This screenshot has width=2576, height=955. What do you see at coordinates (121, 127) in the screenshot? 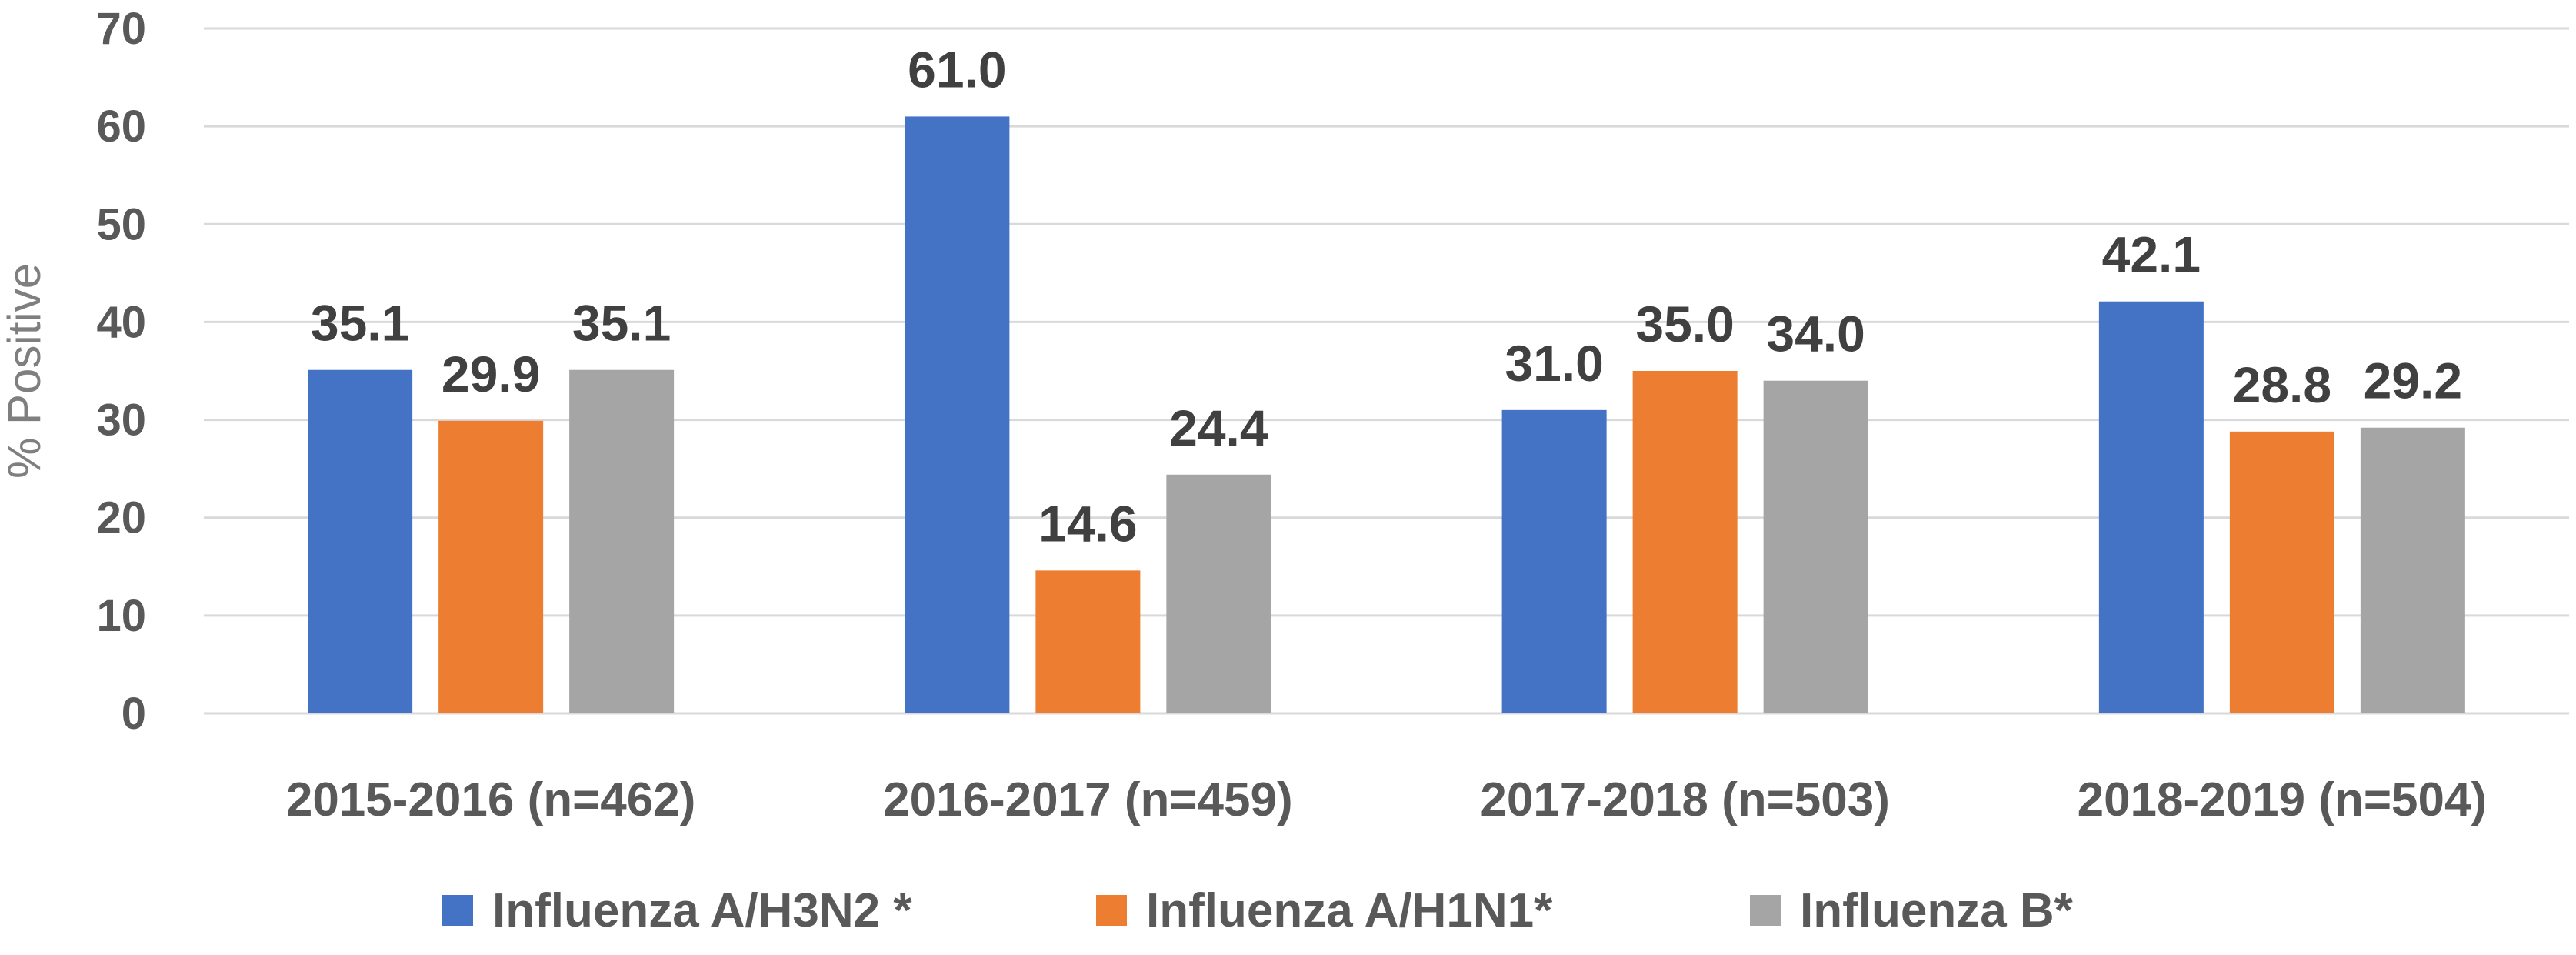
I see `y-tick-label: 60` at bounding box center [121, 127].